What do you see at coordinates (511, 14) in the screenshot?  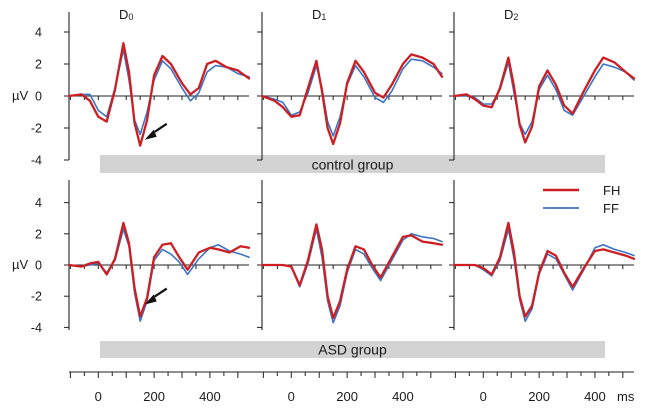 I see `panel-title-d2: D2` at bounding box center [511, 14].